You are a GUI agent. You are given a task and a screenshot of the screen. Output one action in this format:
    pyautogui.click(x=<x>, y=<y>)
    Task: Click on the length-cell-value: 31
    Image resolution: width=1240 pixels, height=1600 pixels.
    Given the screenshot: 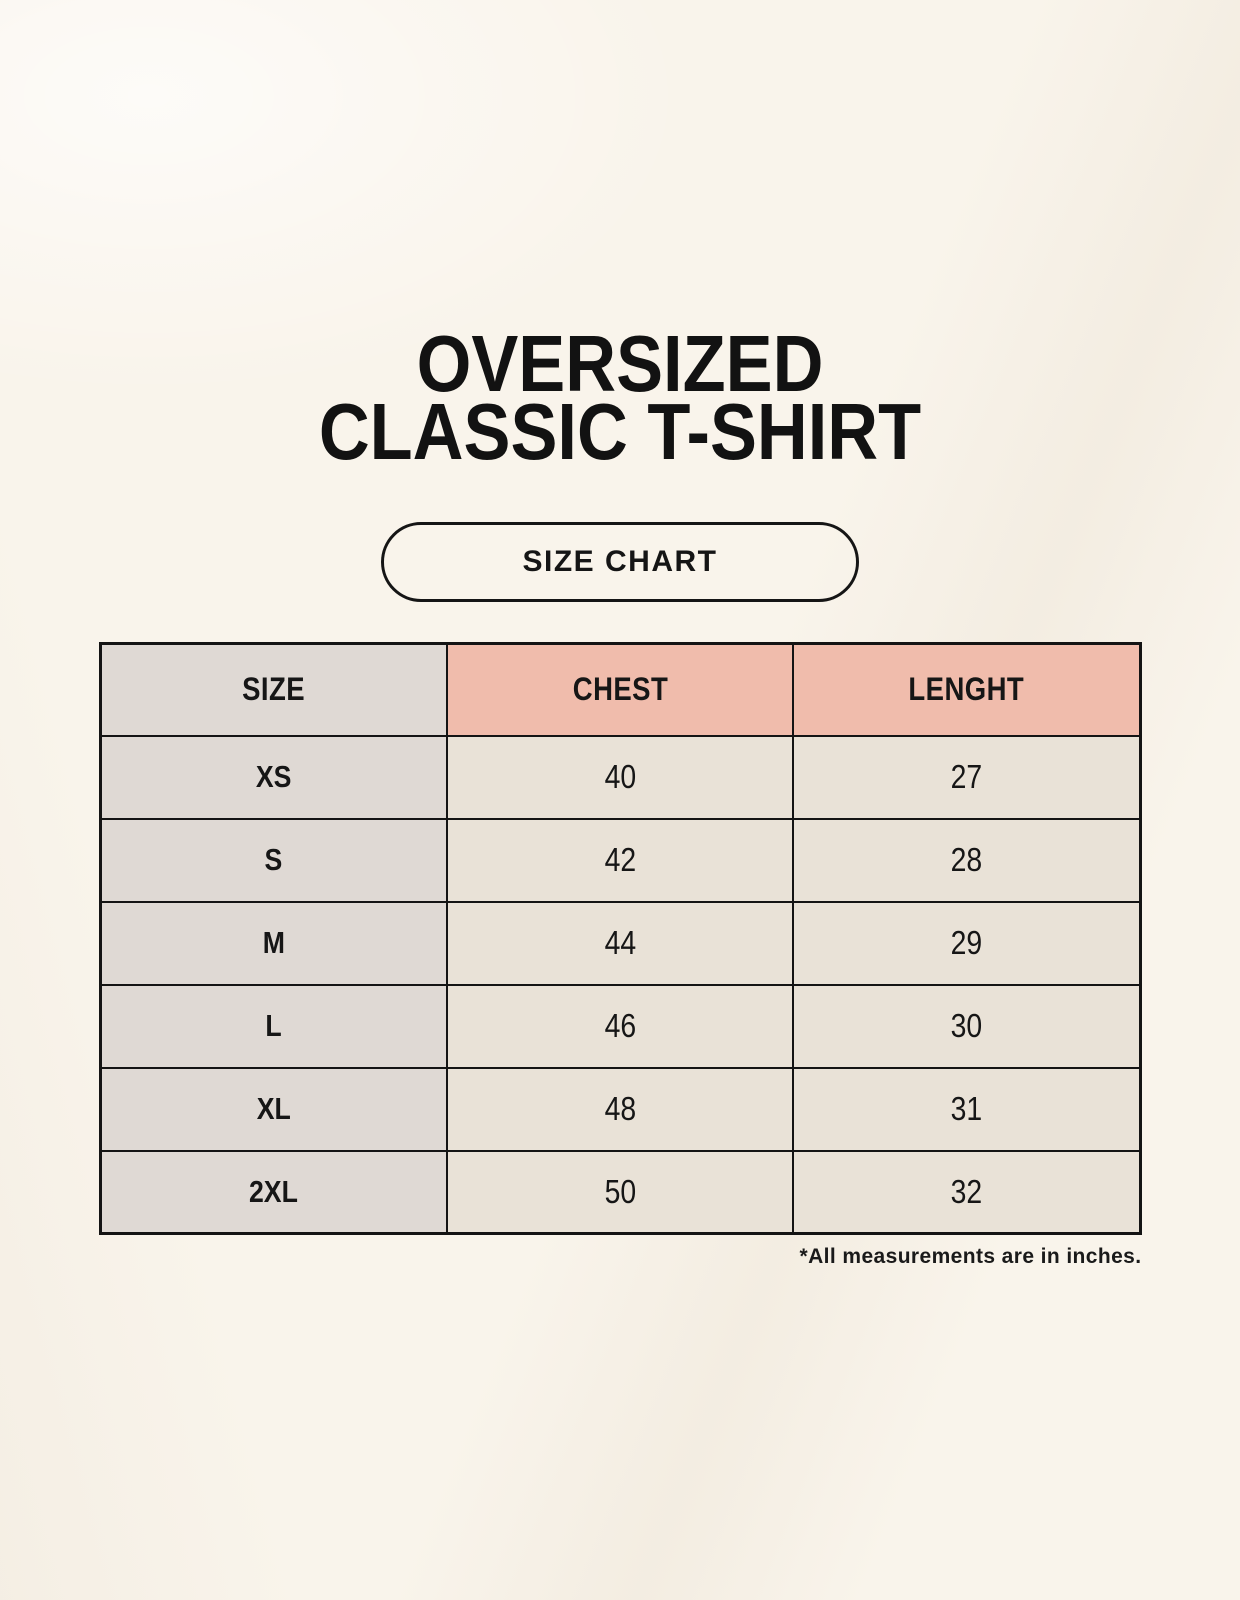 What is the action you would take?
    pyautogui.click(x=966, y=1108)
    